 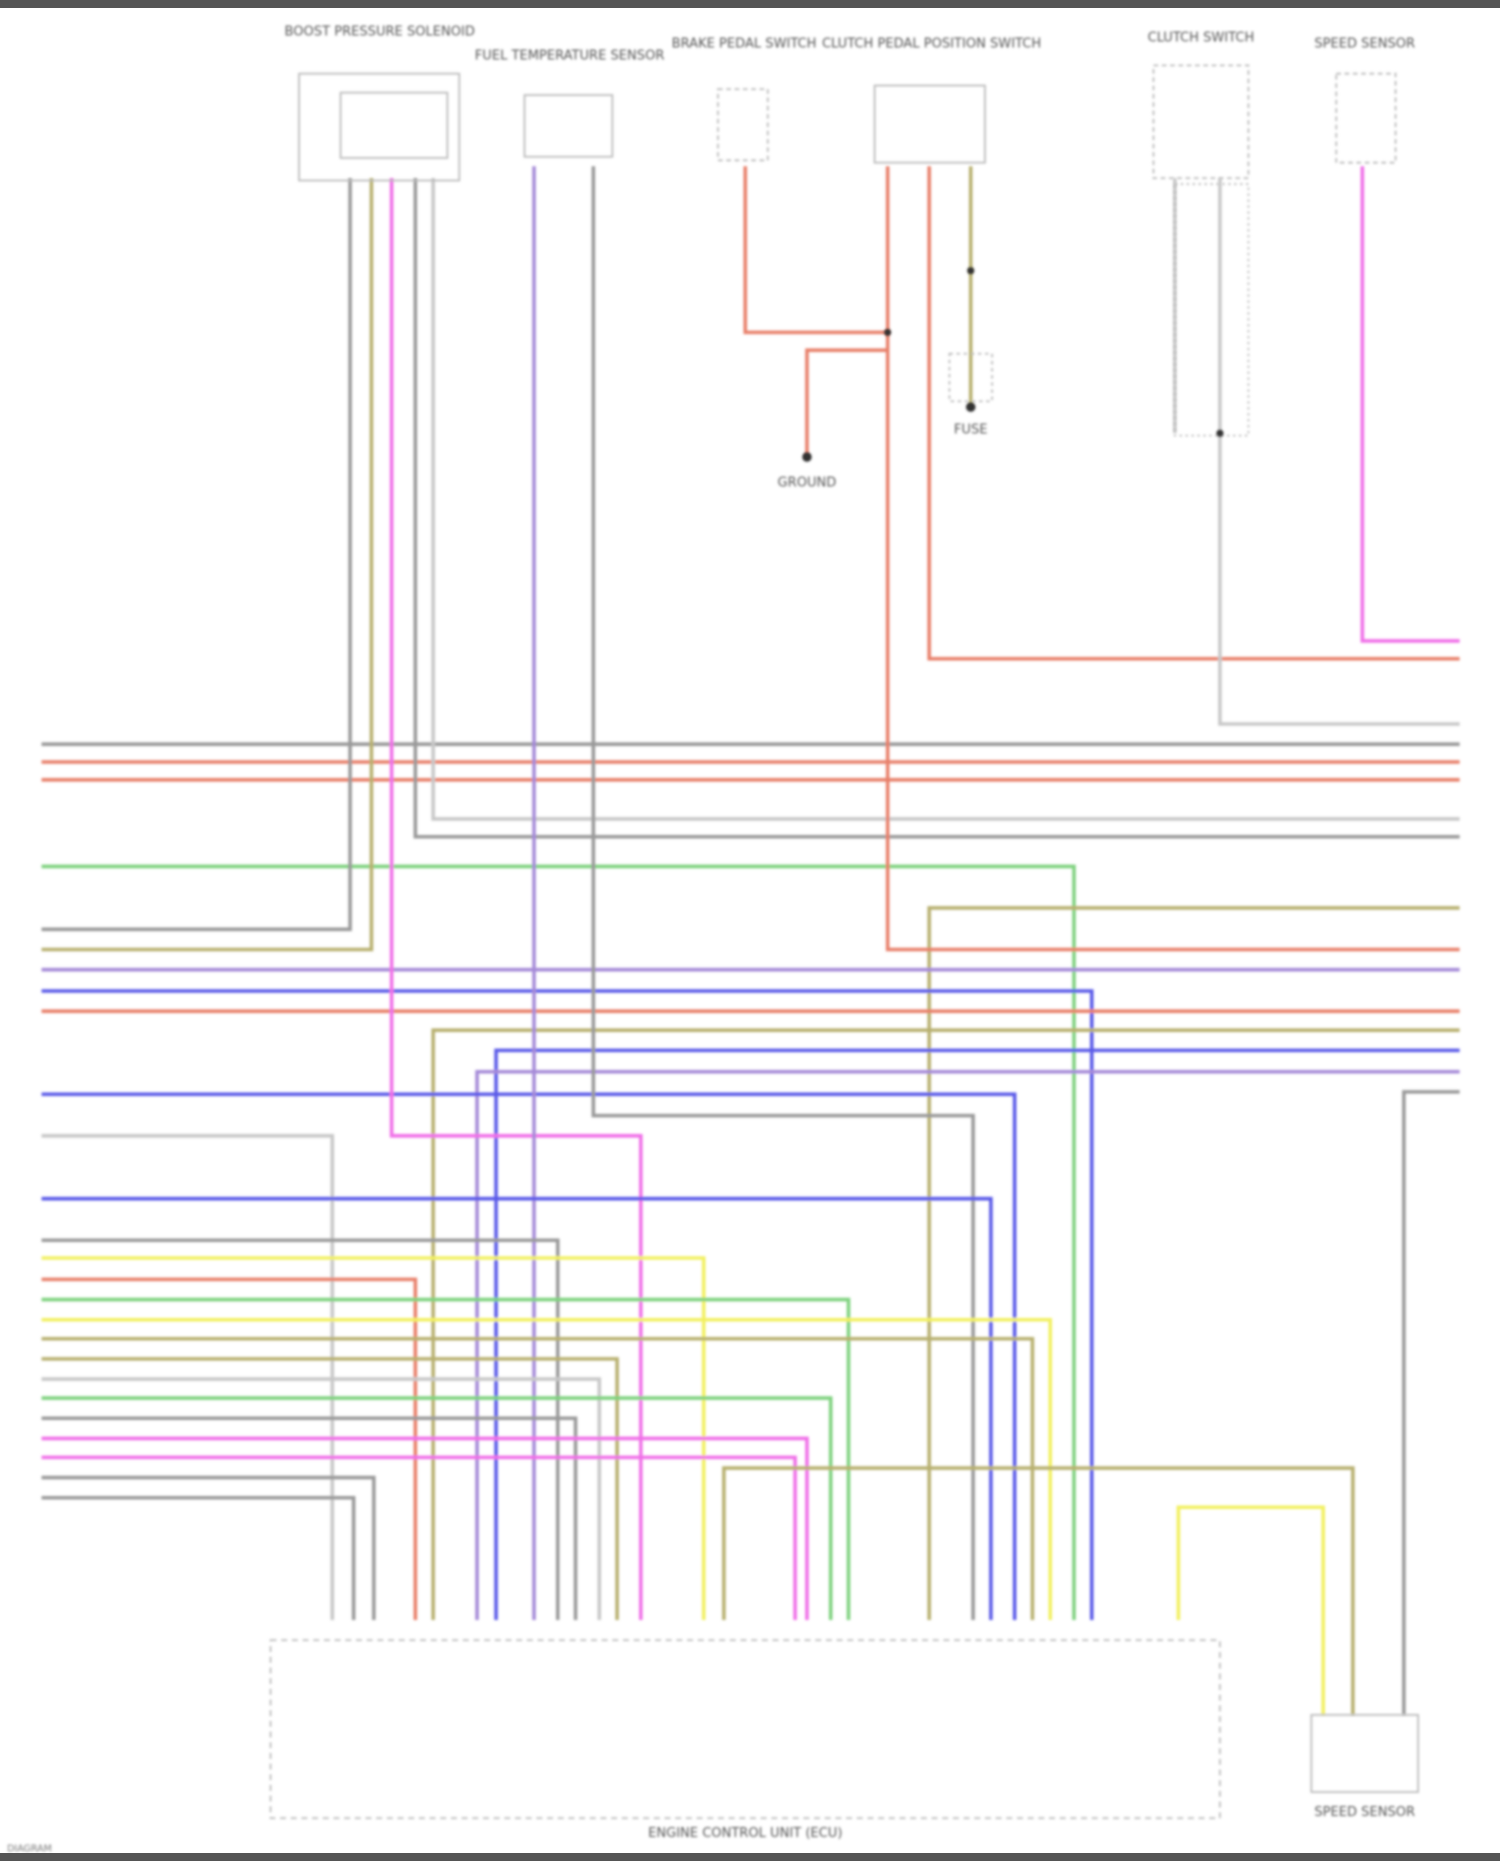 What do you see at coordinates (1366, 118) in the screenshot?
I see `speed-sensor-box` at bounding box center [1366, 118].